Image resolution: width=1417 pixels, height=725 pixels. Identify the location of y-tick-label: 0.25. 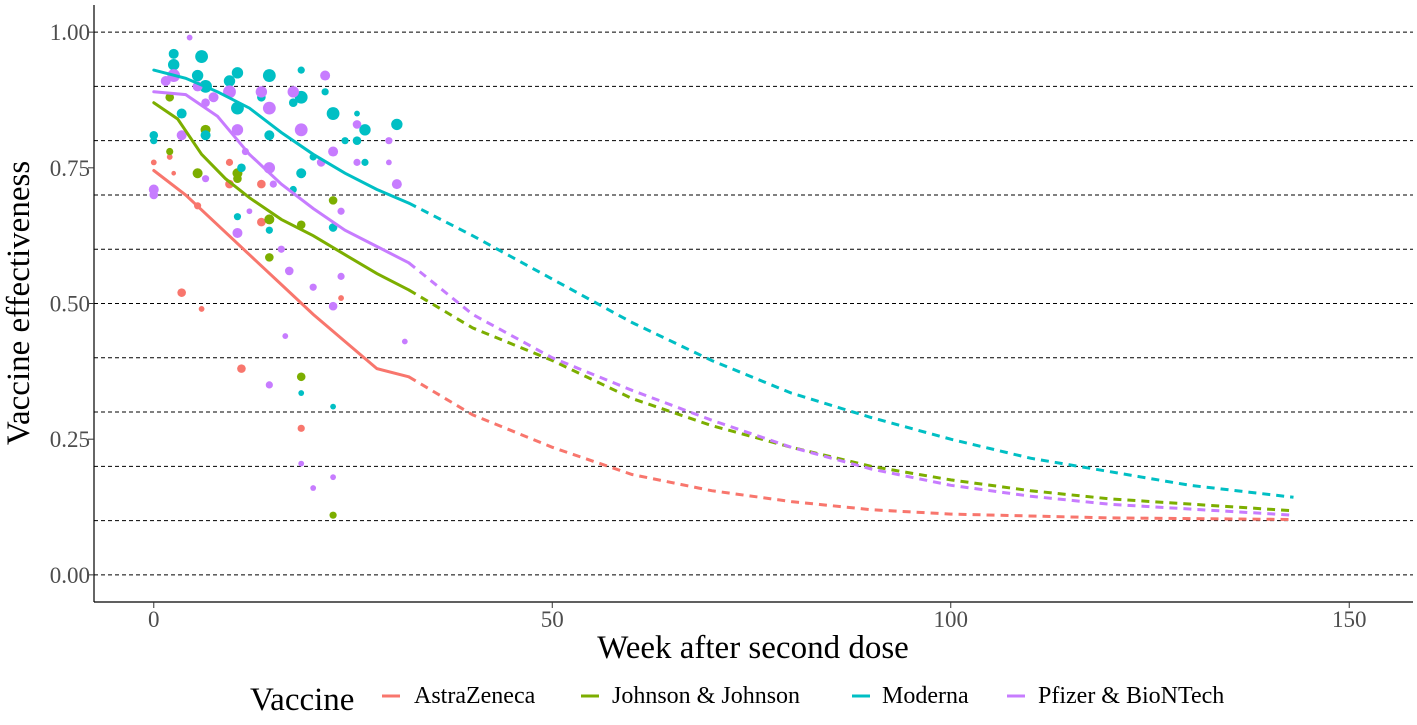
(70, 439).